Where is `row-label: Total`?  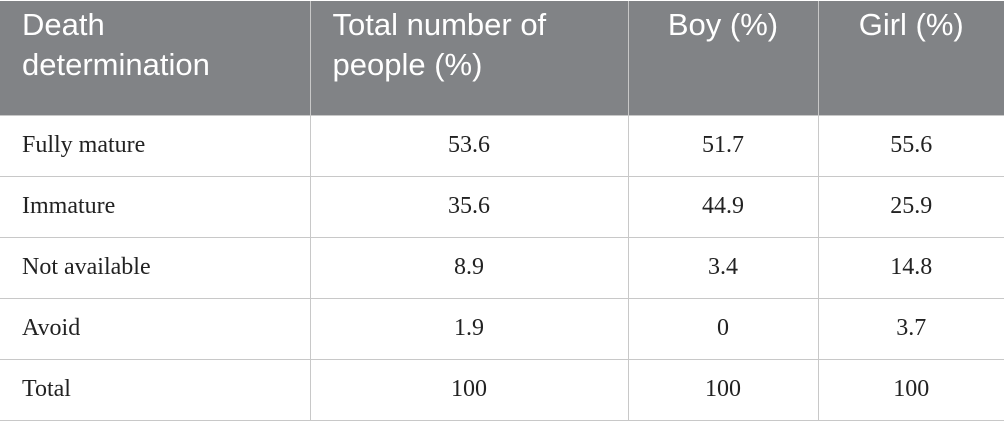 row-label: Total is located at coordinates (155, 389).